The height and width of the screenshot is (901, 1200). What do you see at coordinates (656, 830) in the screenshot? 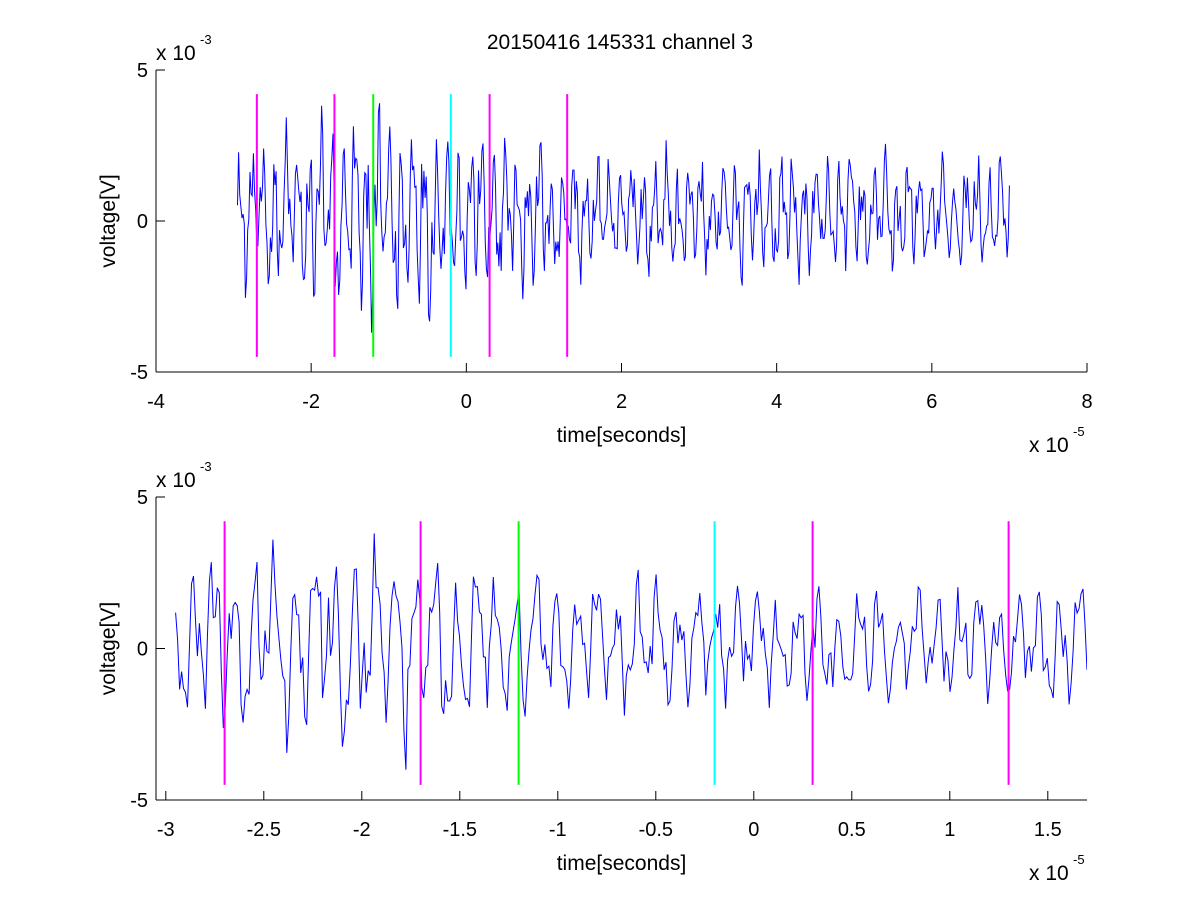
I see `x-tick-label: -0.5` at bounding box center [656, 830].